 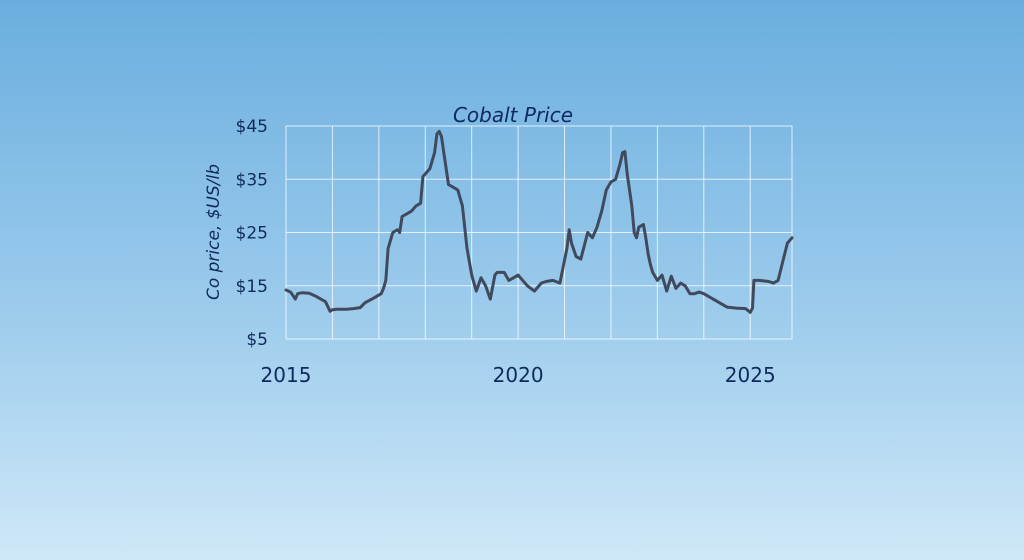 What do you see at coordinates (286, 375) in the screenshot?
I see `x-tick-label: 2015` at bounding box center [286, 375].